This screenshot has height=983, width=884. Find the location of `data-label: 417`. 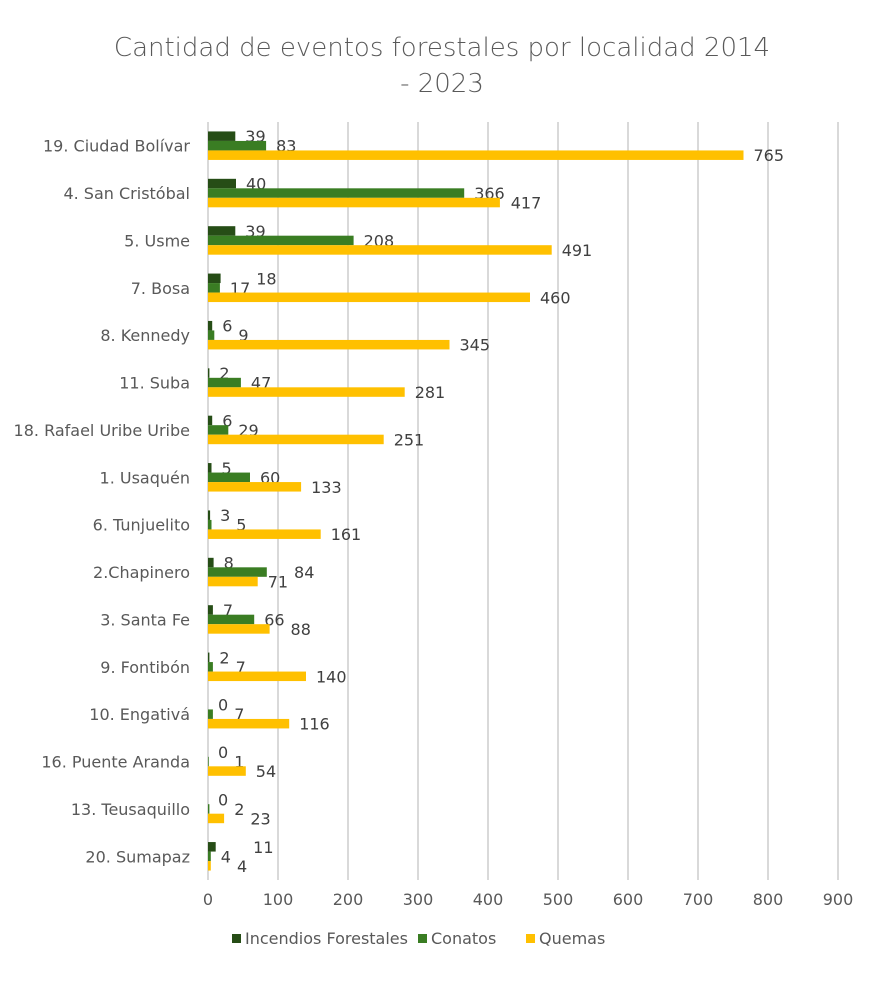

data-label: 417 is located at coordinates (526, 203).